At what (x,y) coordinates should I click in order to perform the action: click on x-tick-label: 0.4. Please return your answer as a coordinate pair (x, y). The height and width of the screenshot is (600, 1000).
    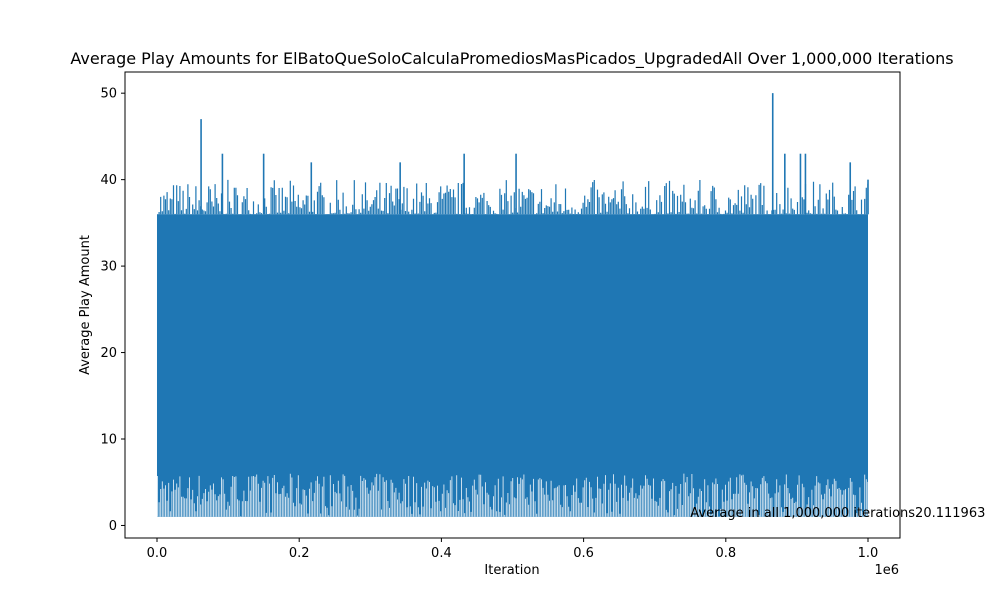
    Looking at the image, I should click on (441, 553).